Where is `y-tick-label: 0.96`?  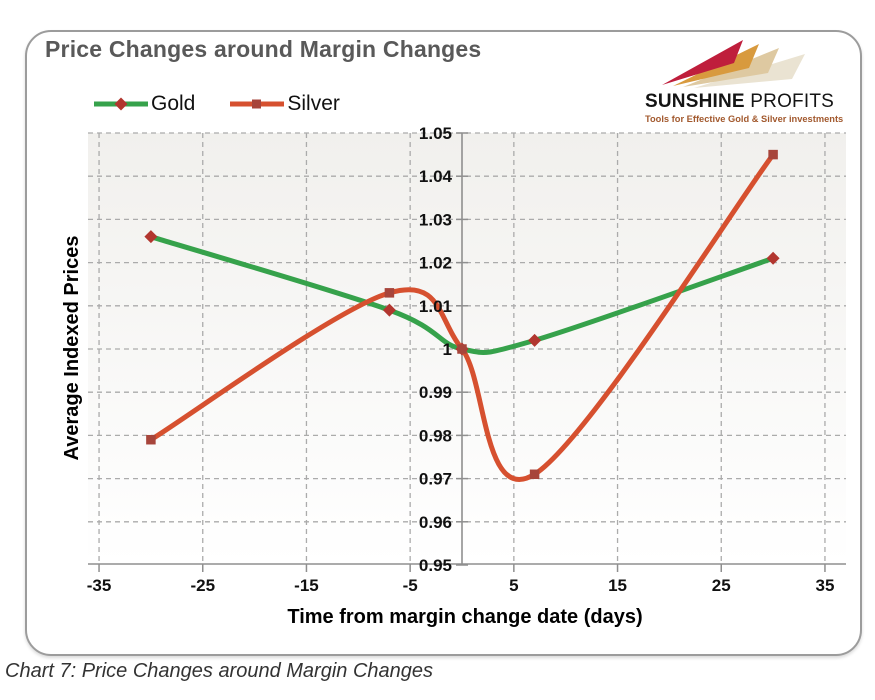
y-tick-label: 0.96 is located at coordinates (435, 522).